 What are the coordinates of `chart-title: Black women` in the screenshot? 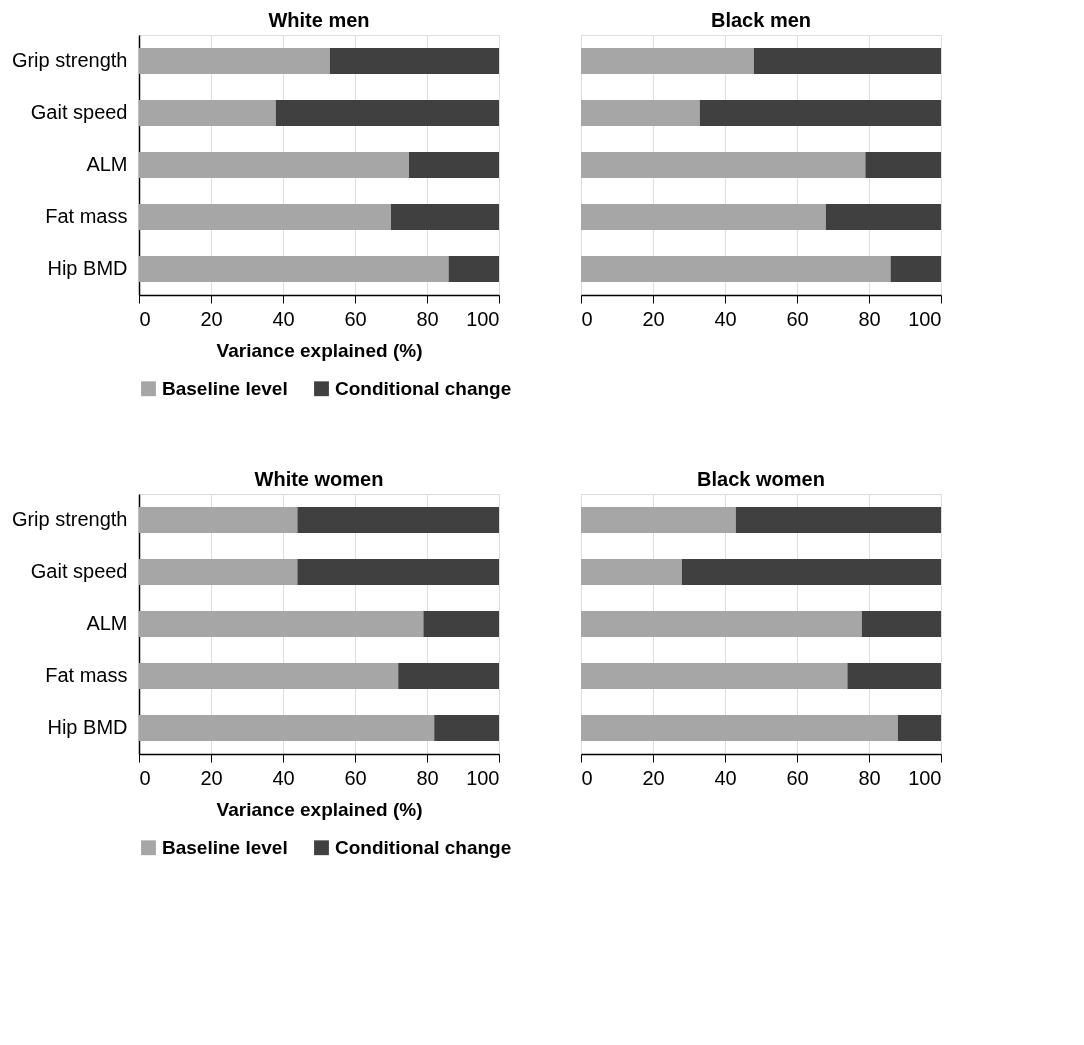 It's located at (761, 479).